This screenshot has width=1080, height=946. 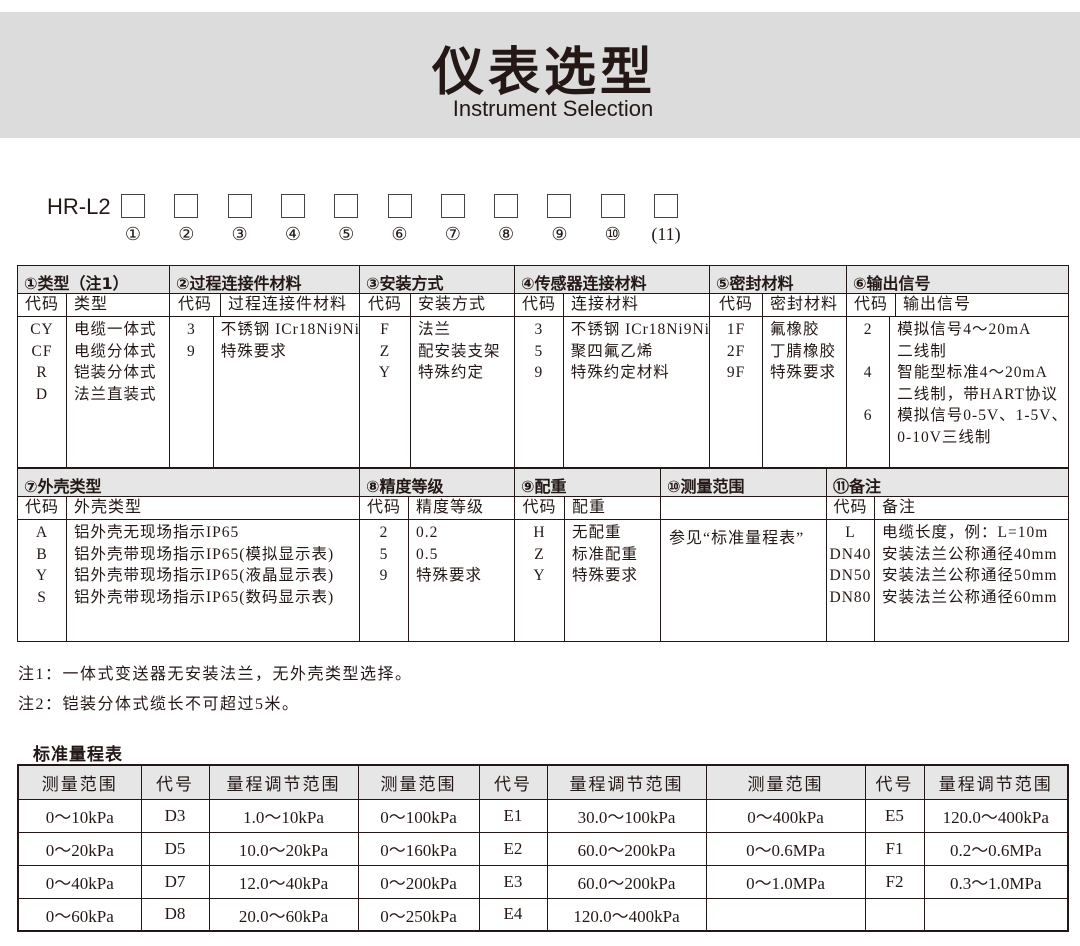 I want to click on option-description: 氟橡胶, so click(x=795, y=329).